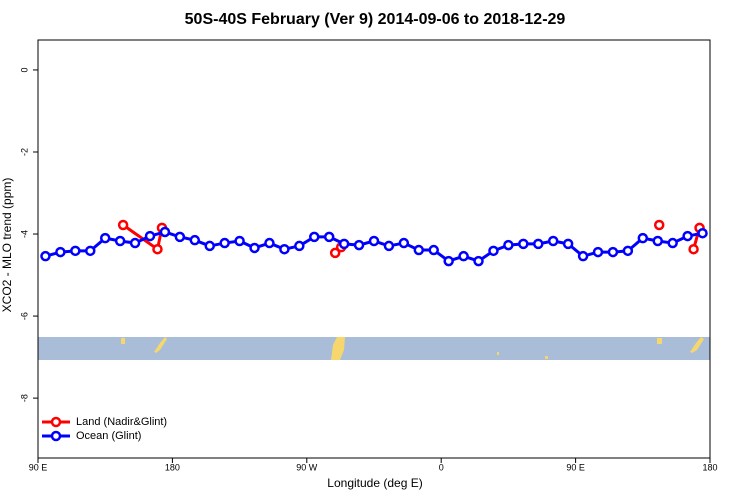 Image resolution: width=750 pixels, height=500 pixels. Describe the element at coordinates (441, 467) in the screenshot. I see `x-tick-label: 0` at that location.